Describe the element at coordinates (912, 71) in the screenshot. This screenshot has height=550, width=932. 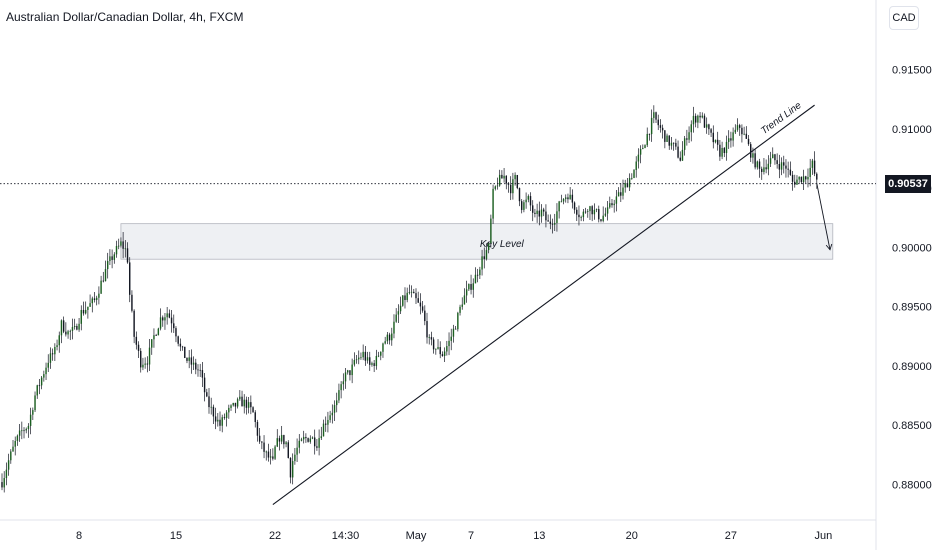
I see `y-tick-label: 0.91500` at that location.